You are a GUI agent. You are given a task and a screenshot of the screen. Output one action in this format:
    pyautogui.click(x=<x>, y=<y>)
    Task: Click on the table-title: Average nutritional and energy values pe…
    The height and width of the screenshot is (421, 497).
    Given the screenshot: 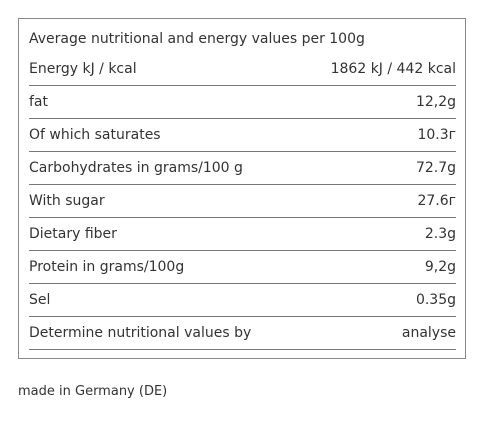 What is the action you would take?
    pyautogui.click(x=197, y=39)
    